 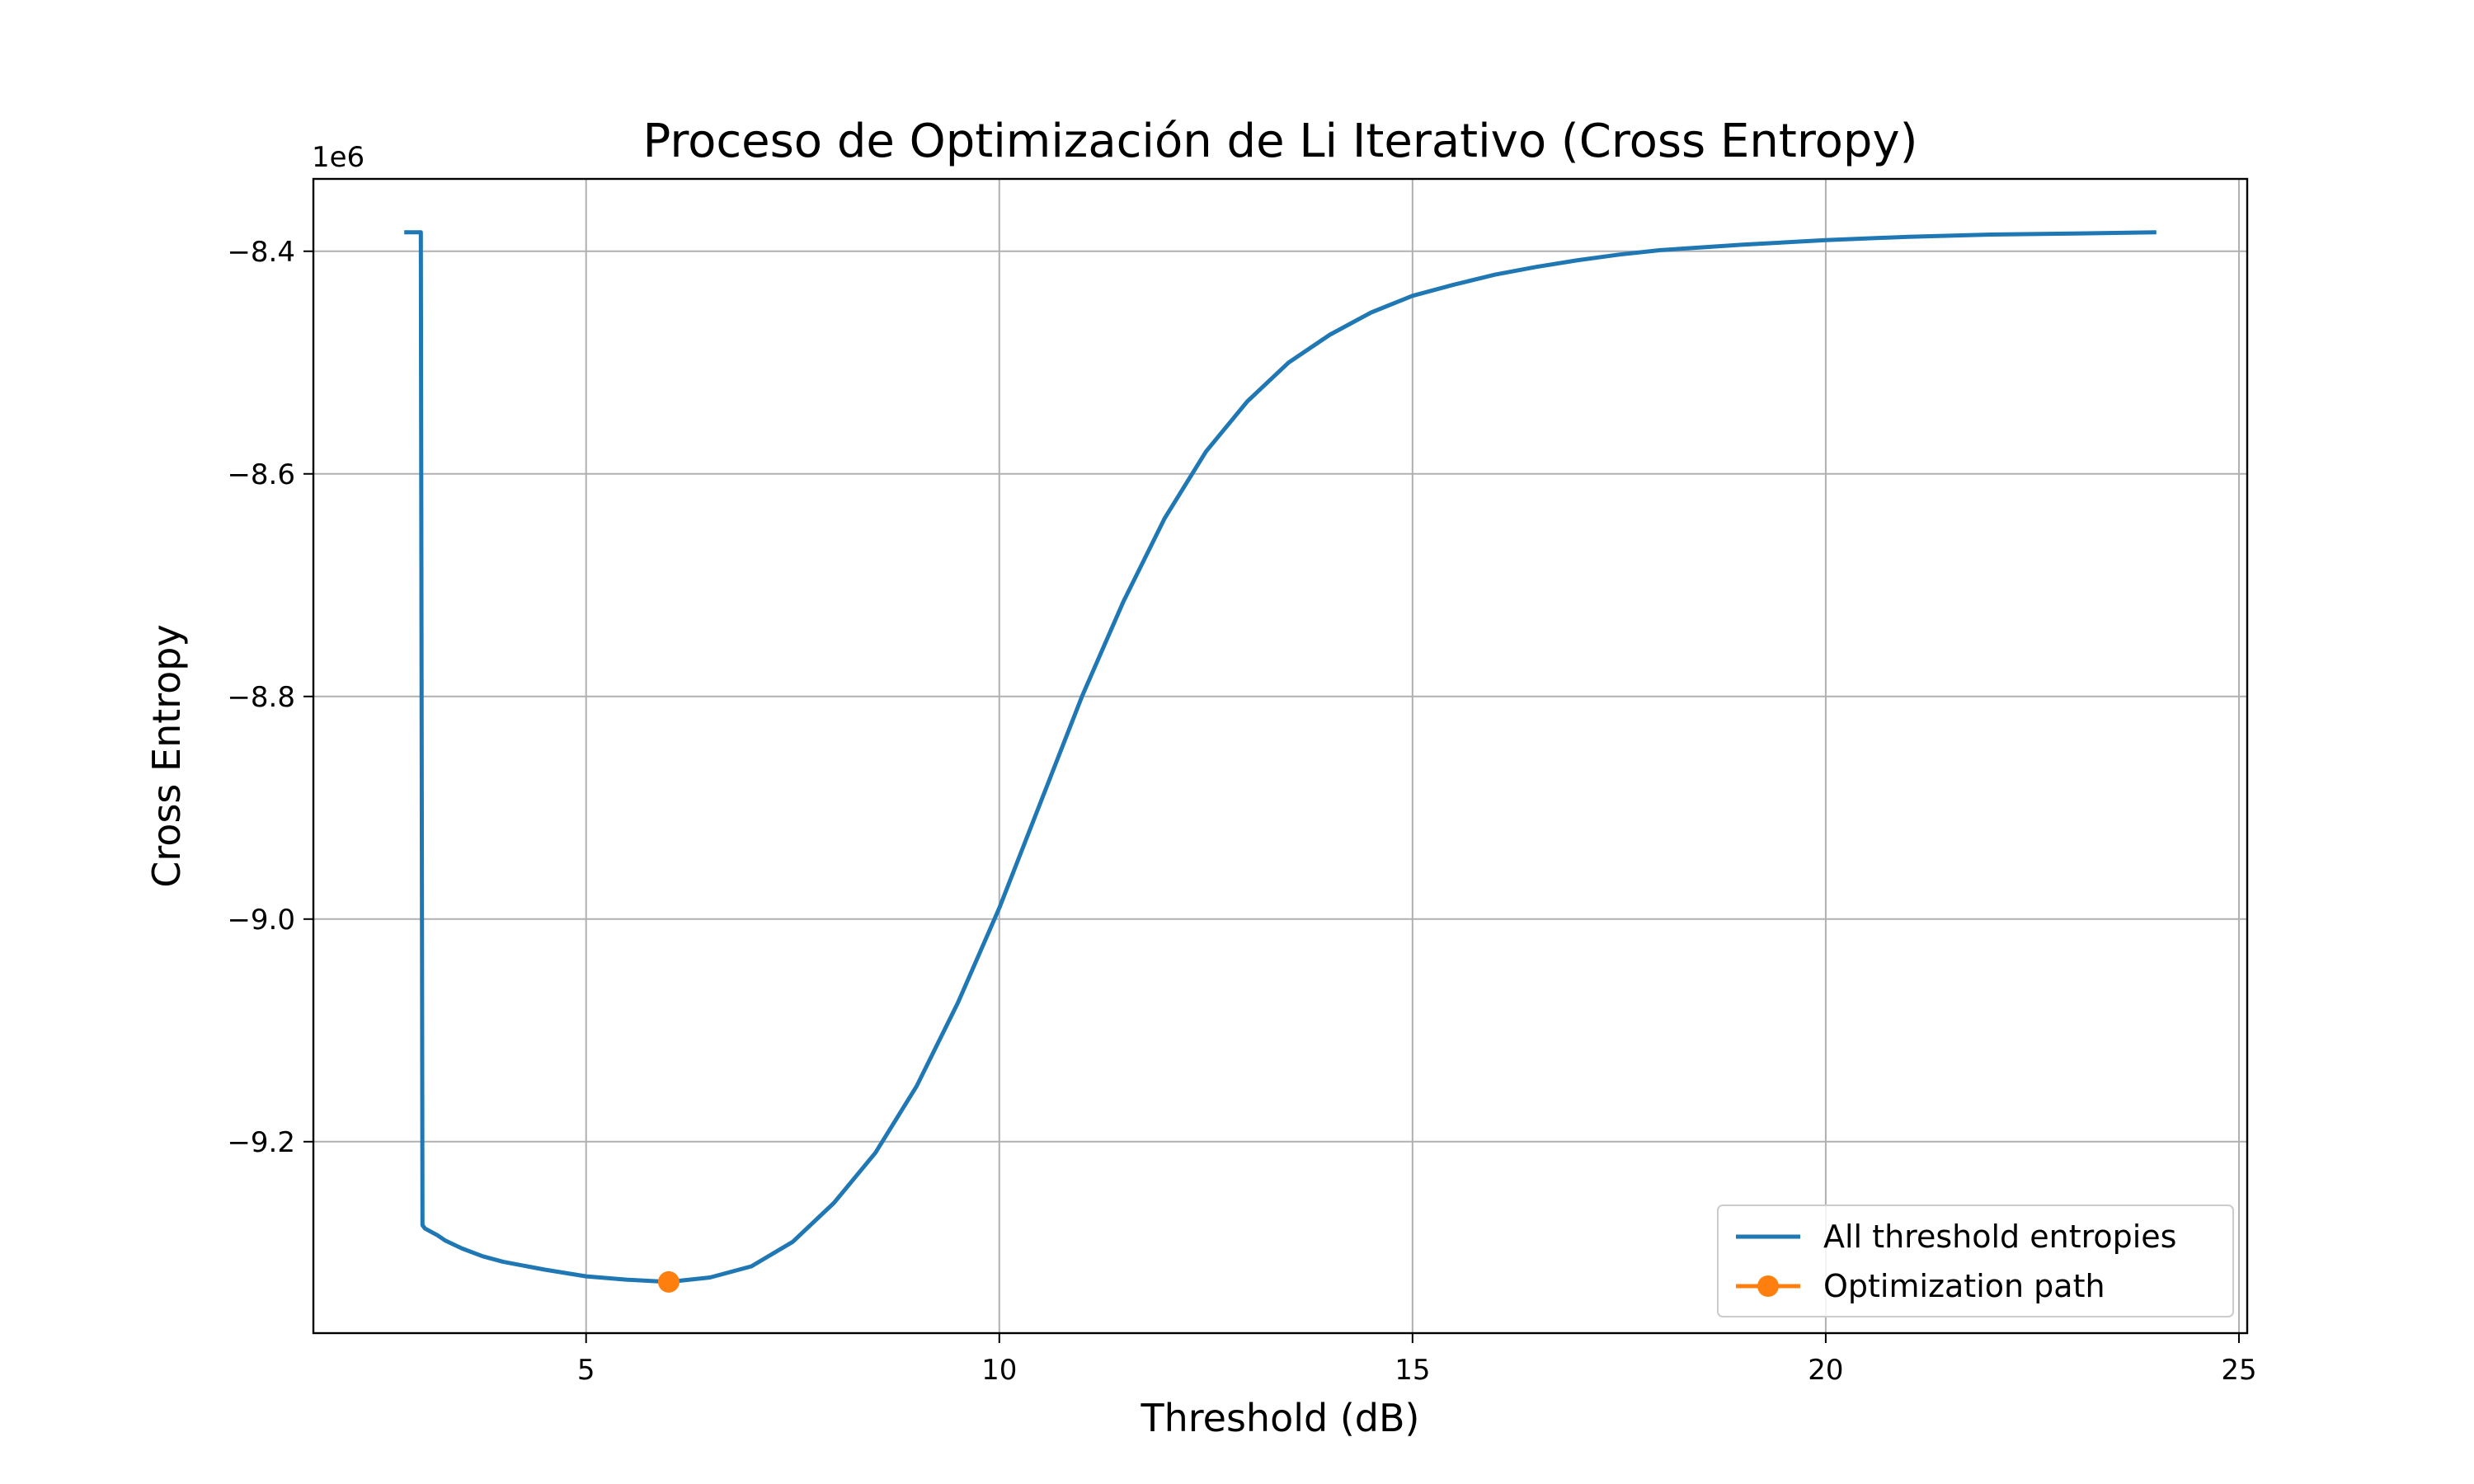 I want to click on y-tick-label: −9.0, so click(x=261, y=920).